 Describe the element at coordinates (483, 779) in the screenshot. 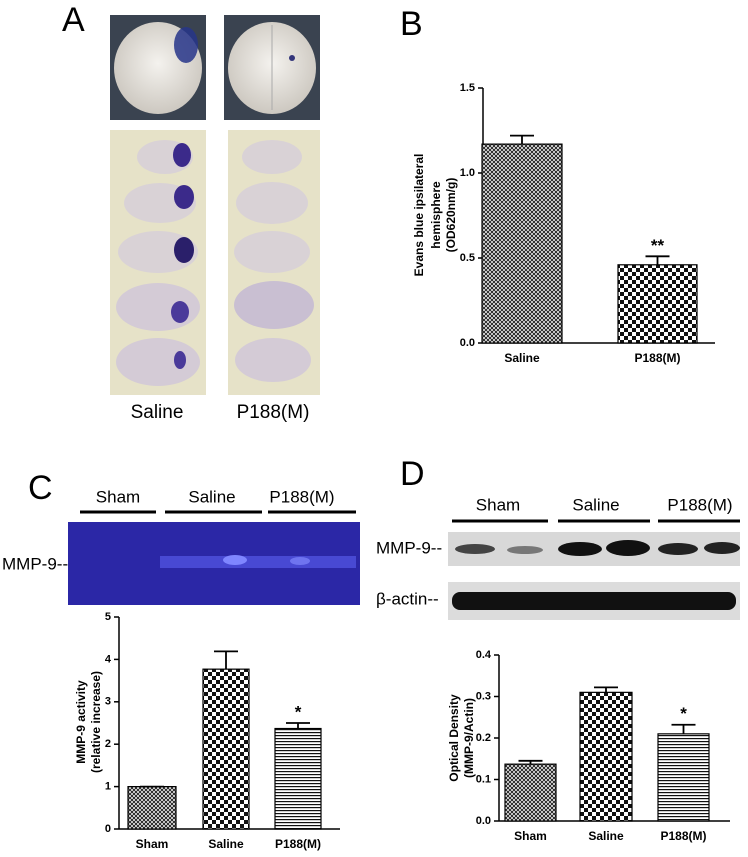

I see `y-tick-label: 0.1` at that location.